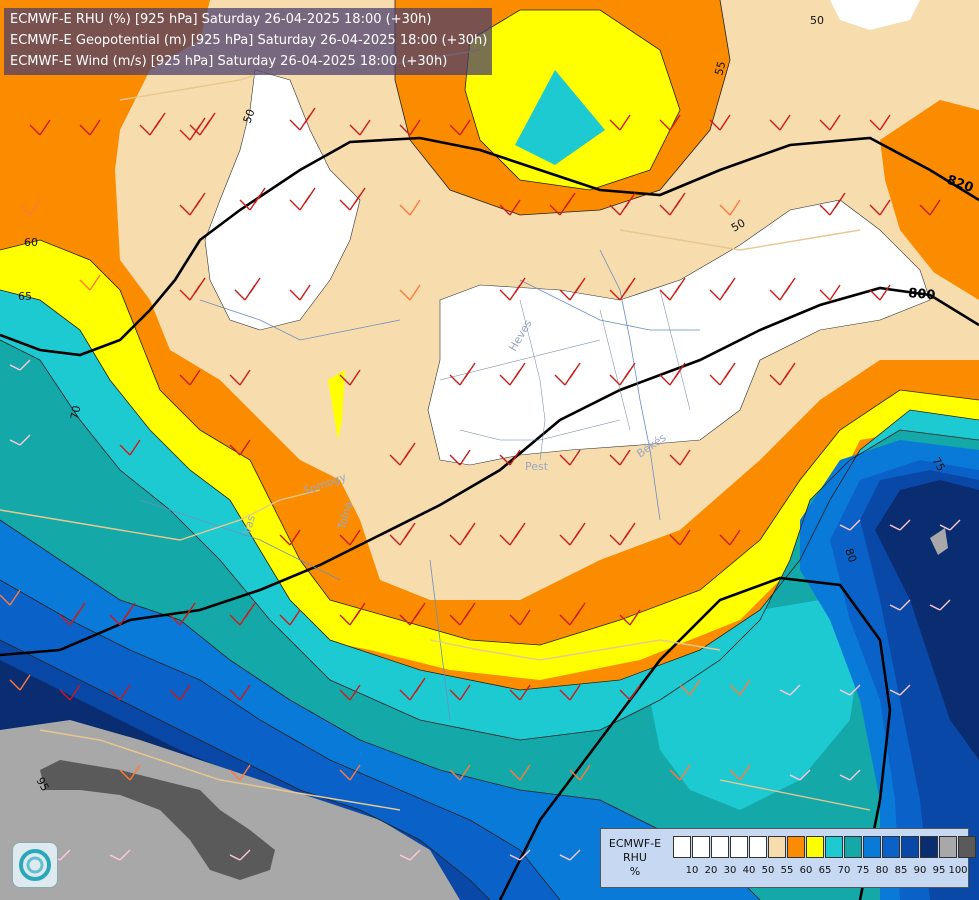  Describe the element at coordinates (927, 620) in the screenshot. I see `rhu-band-95-right` at that location.